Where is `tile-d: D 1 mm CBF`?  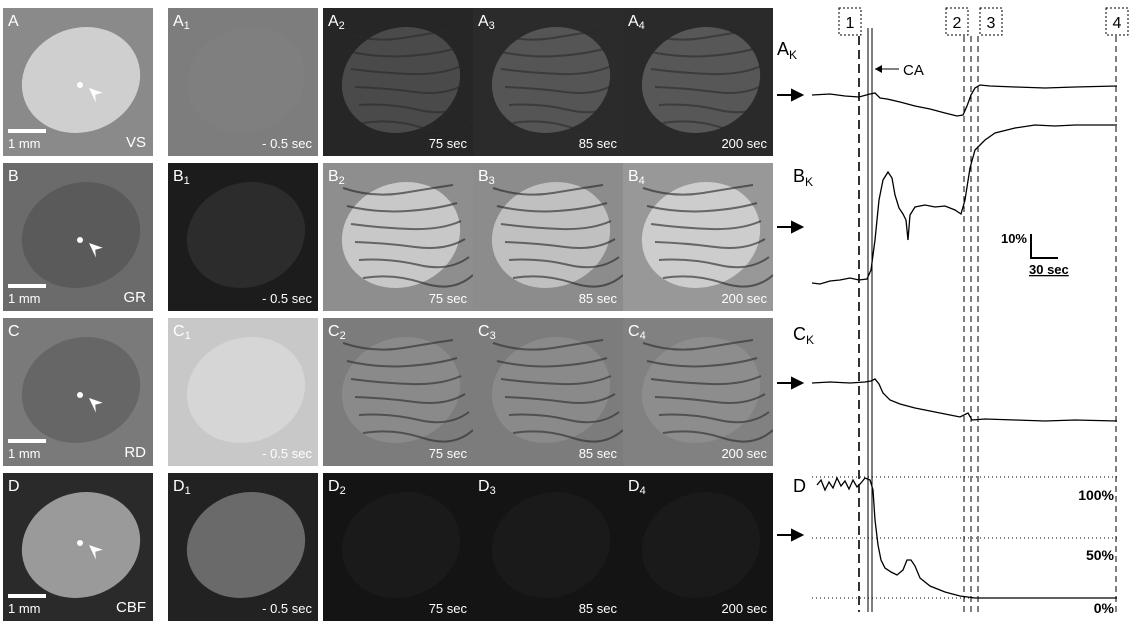
tile-d: D 1 mm CBF is located at coordinates (78, 547).